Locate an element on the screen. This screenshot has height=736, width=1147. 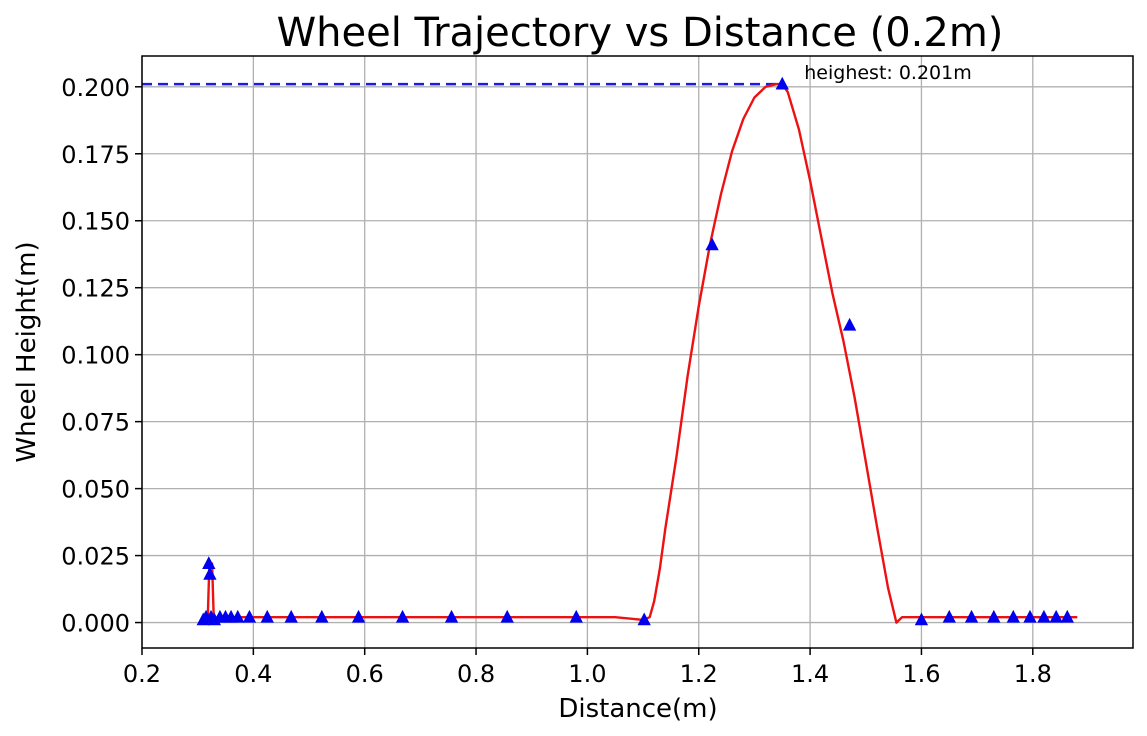
y-axis-label: Wheel Height(m) is located at coordinates (27, 351).